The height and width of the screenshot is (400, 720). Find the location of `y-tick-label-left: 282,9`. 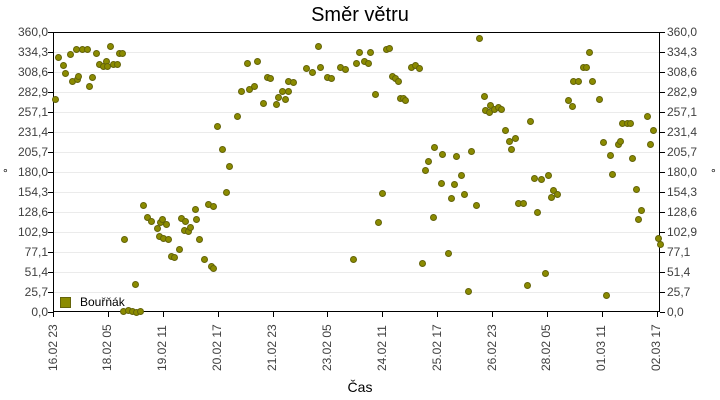

y-tick-label-left: 282,9 is located at coordinates (32, 92).